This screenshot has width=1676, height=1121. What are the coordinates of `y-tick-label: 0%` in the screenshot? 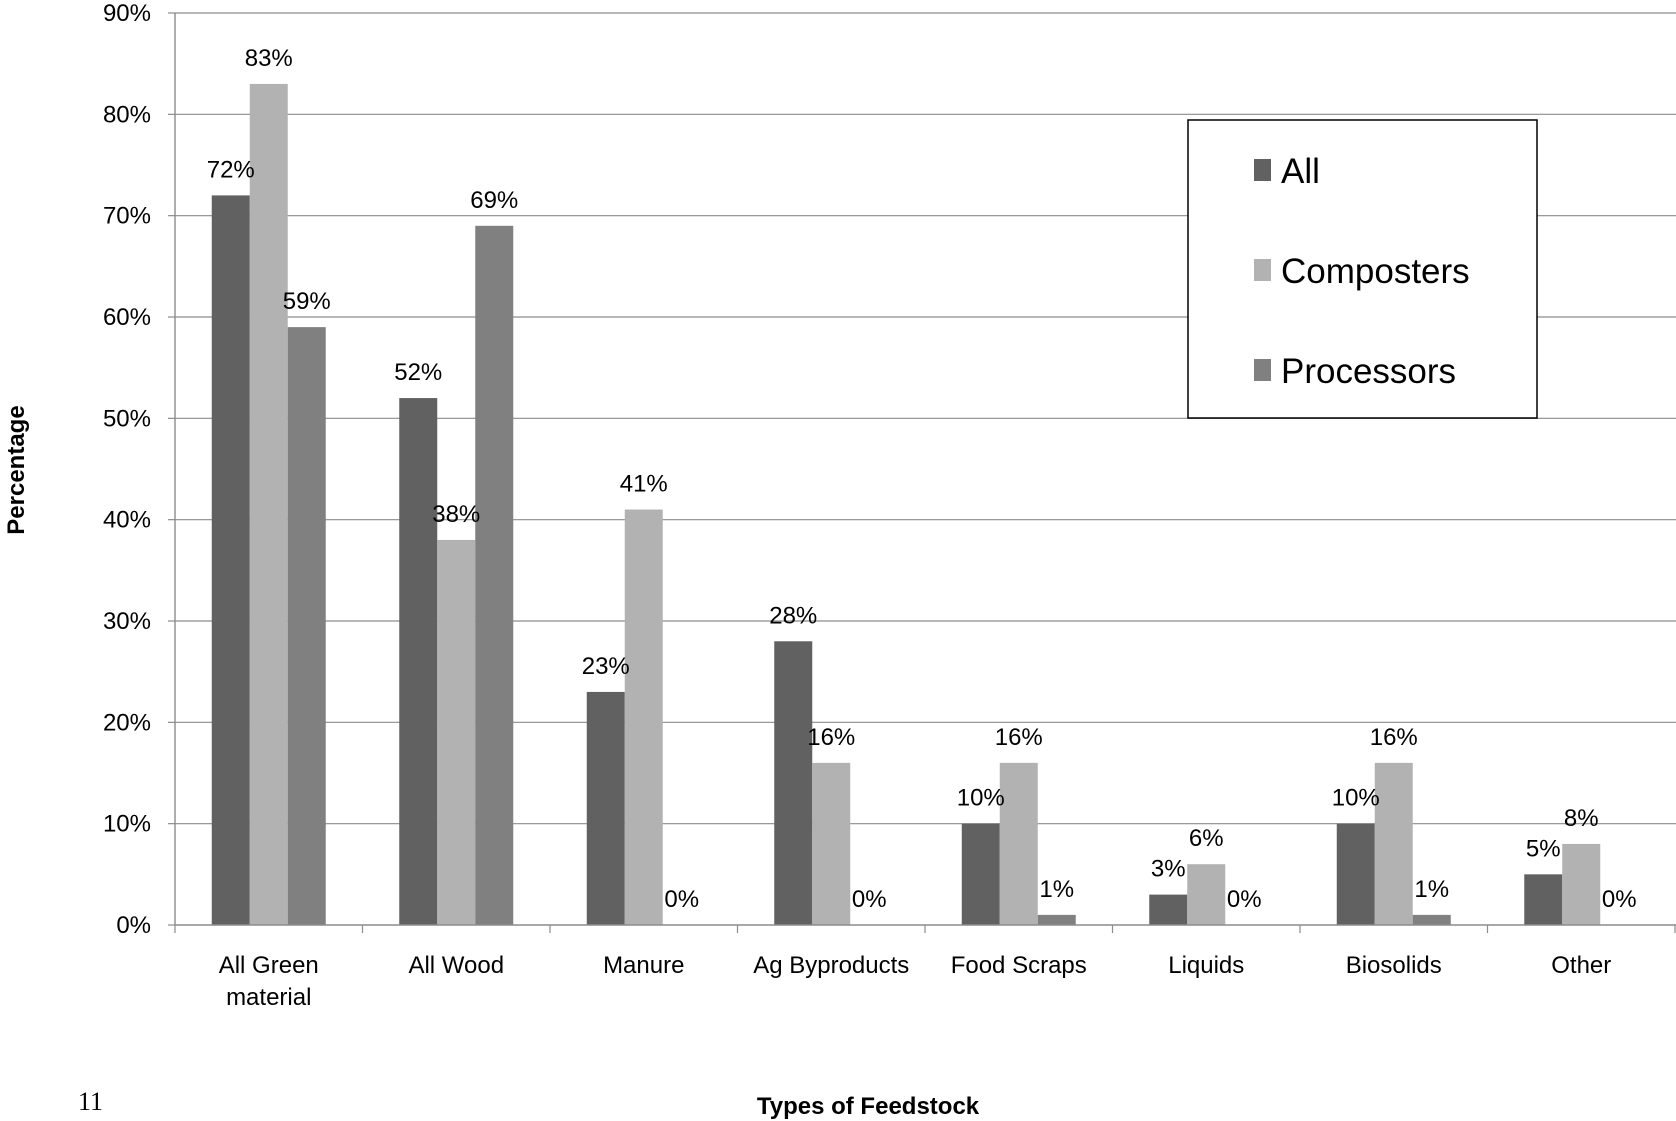 It's located at (133, 925).